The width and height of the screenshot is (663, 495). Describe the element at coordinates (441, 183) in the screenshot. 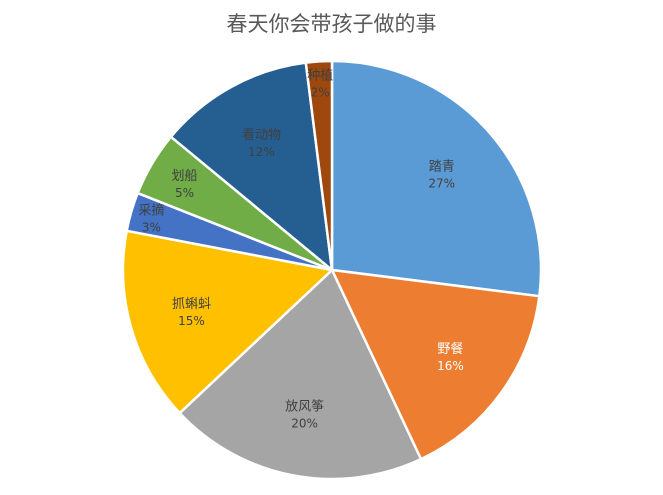

I see `slice-percent-label: 27%` at that location.